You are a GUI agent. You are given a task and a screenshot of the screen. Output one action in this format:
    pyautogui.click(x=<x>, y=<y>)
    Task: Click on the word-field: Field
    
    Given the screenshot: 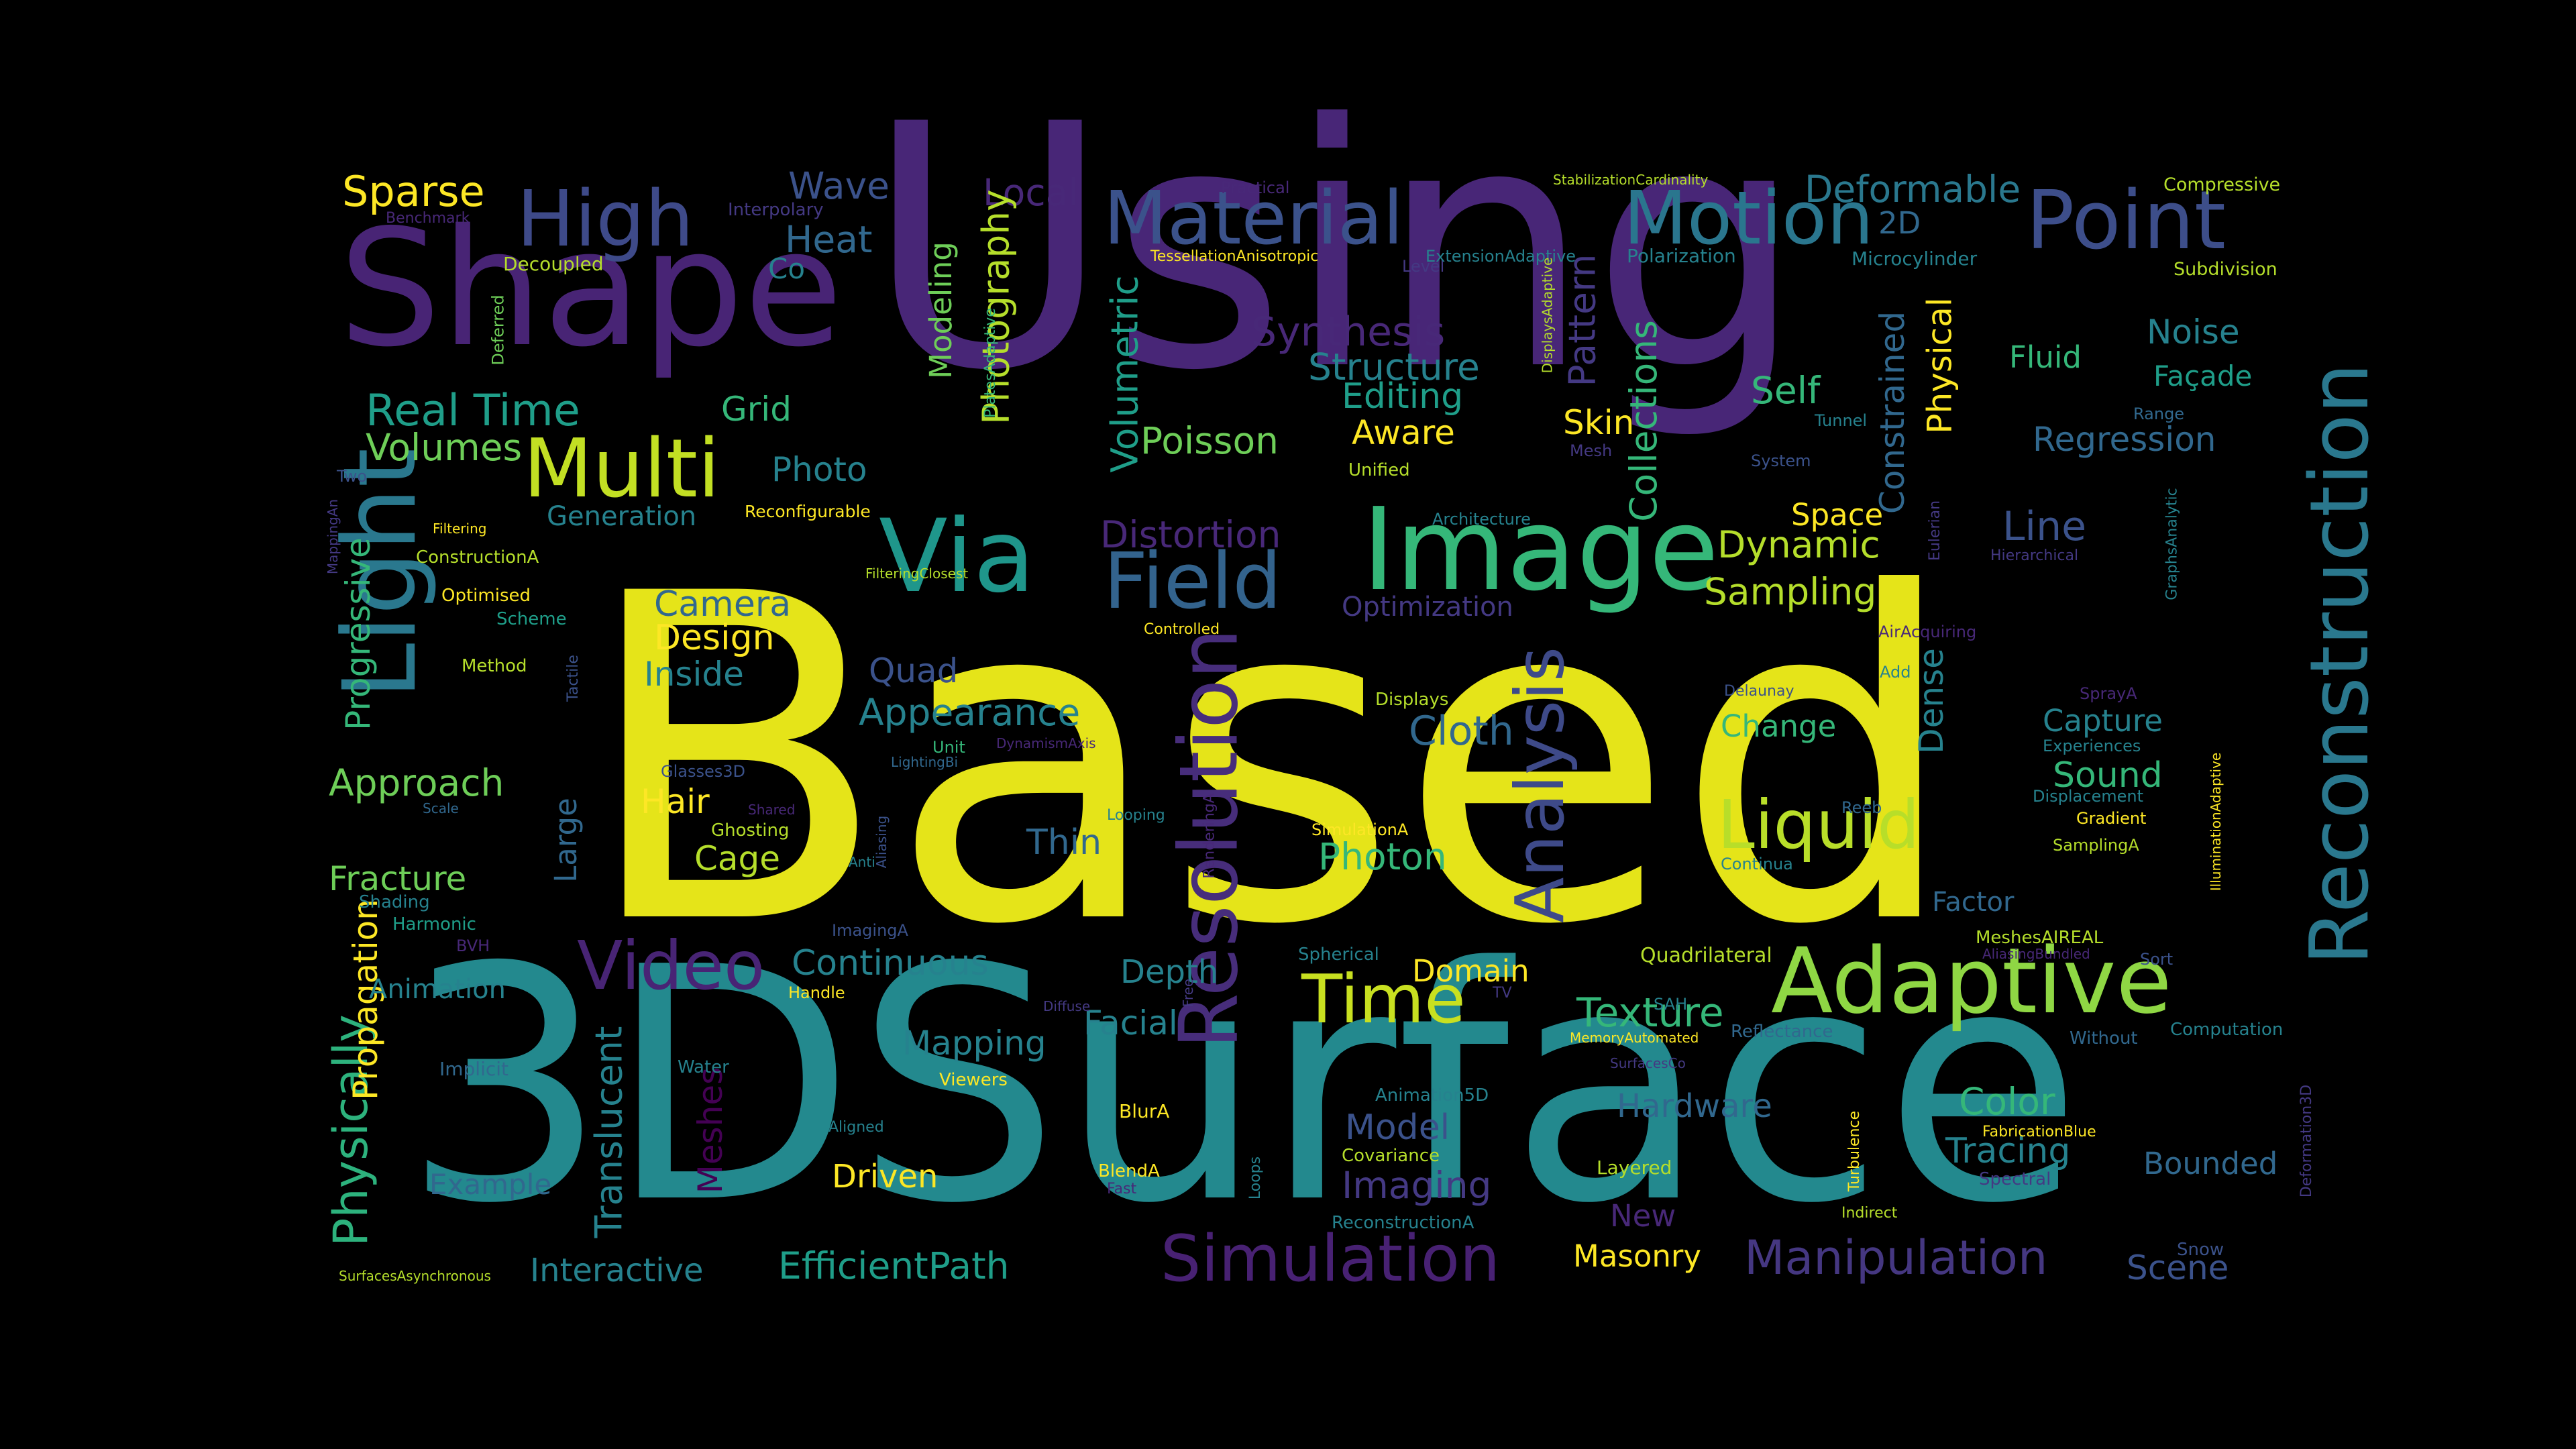 What is the action you would take?
    pyautogui.click(x=1193, y=582)
    